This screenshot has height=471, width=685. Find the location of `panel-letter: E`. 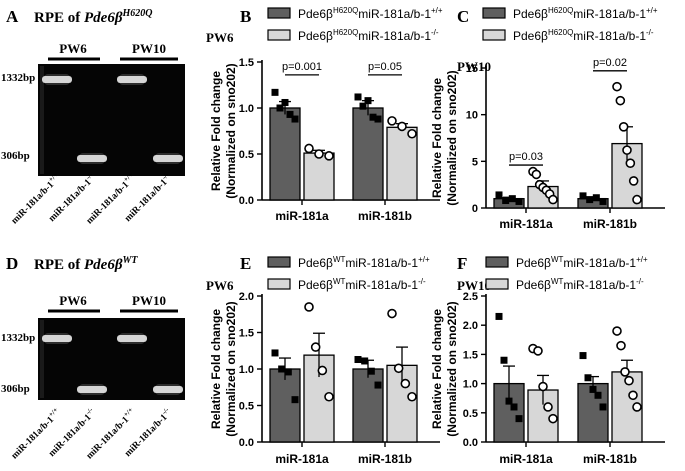

panel-letter: E is located at coordinates (245, 263).